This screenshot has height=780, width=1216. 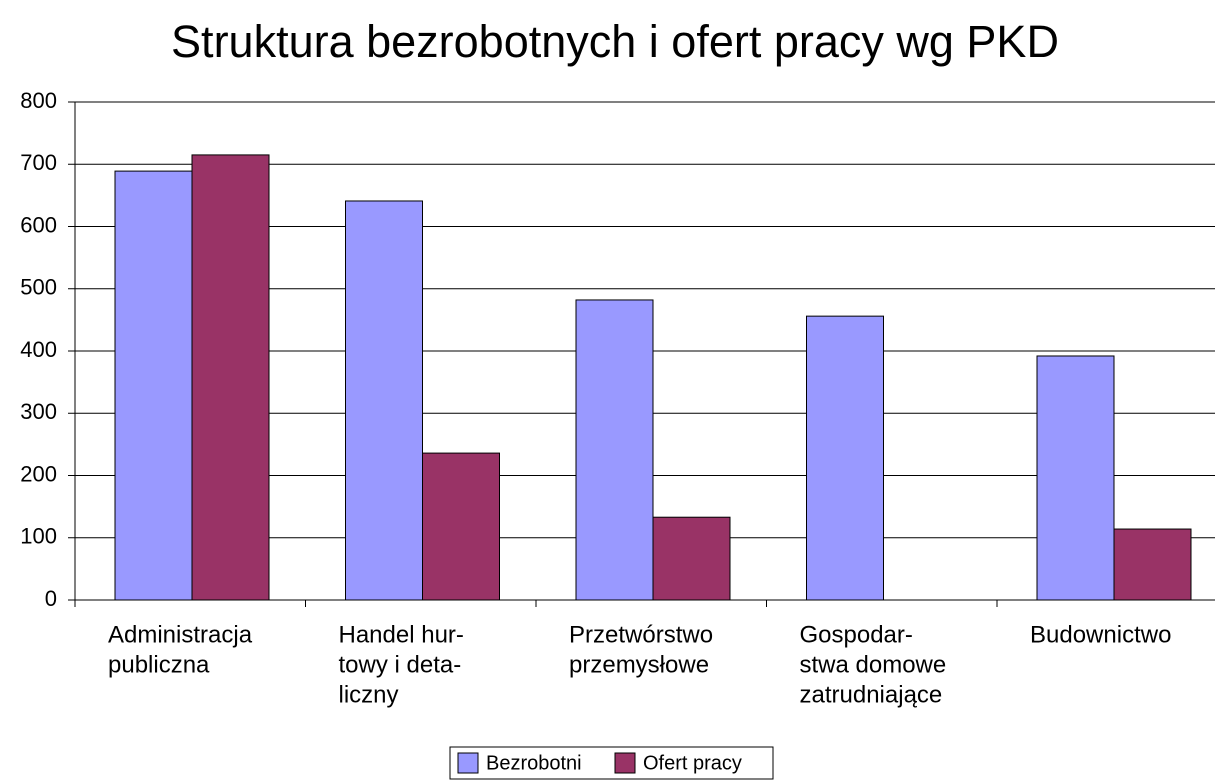 What do you see at coordinates (51, 598) in the screenshot?
I see `y-tick-label: 0` at bounding box center [51, 598].